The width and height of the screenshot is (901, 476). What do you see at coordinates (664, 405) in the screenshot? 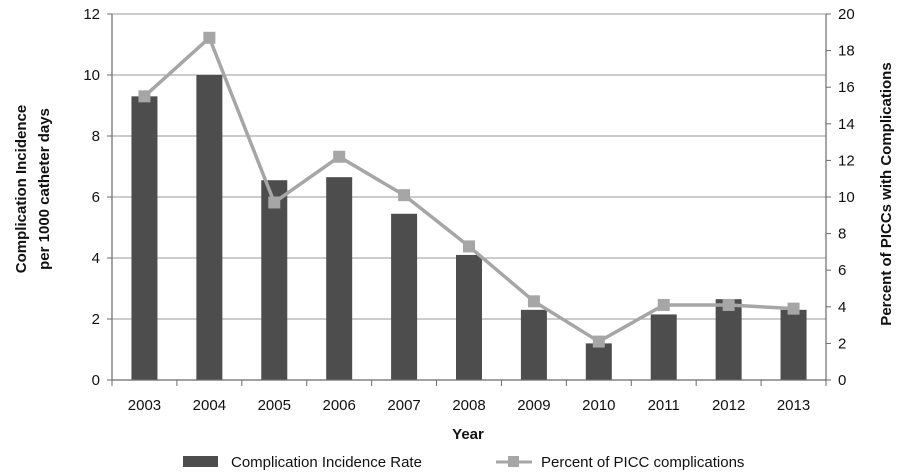
I see `x-tick-label: 2011` at bounding box center [664, 405].